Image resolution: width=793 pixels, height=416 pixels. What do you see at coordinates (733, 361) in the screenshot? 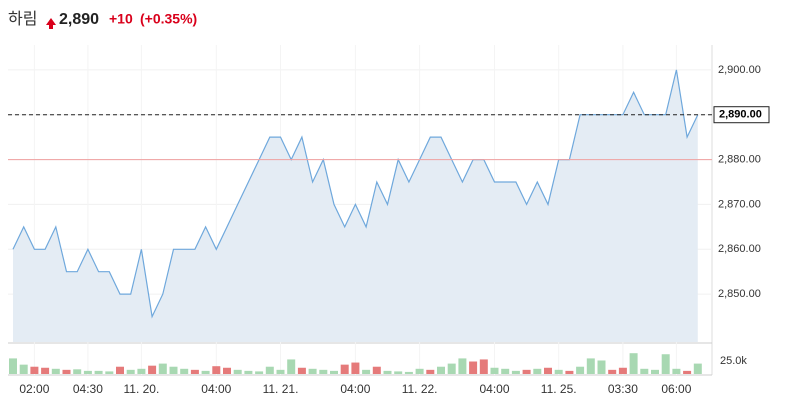
I see `volume-tick-label: 25.0k` at bounding box center [733, 361].